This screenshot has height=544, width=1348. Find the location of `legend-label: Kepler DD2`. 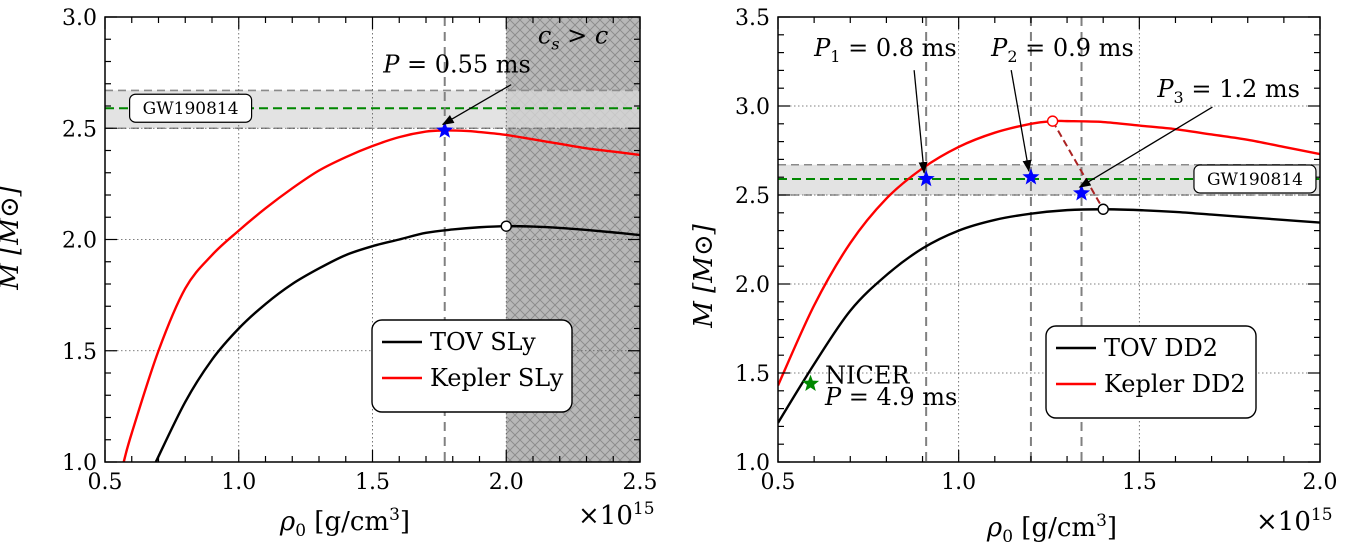

legend-label: Kepler DD2 is located at coordinates (1175, 384).